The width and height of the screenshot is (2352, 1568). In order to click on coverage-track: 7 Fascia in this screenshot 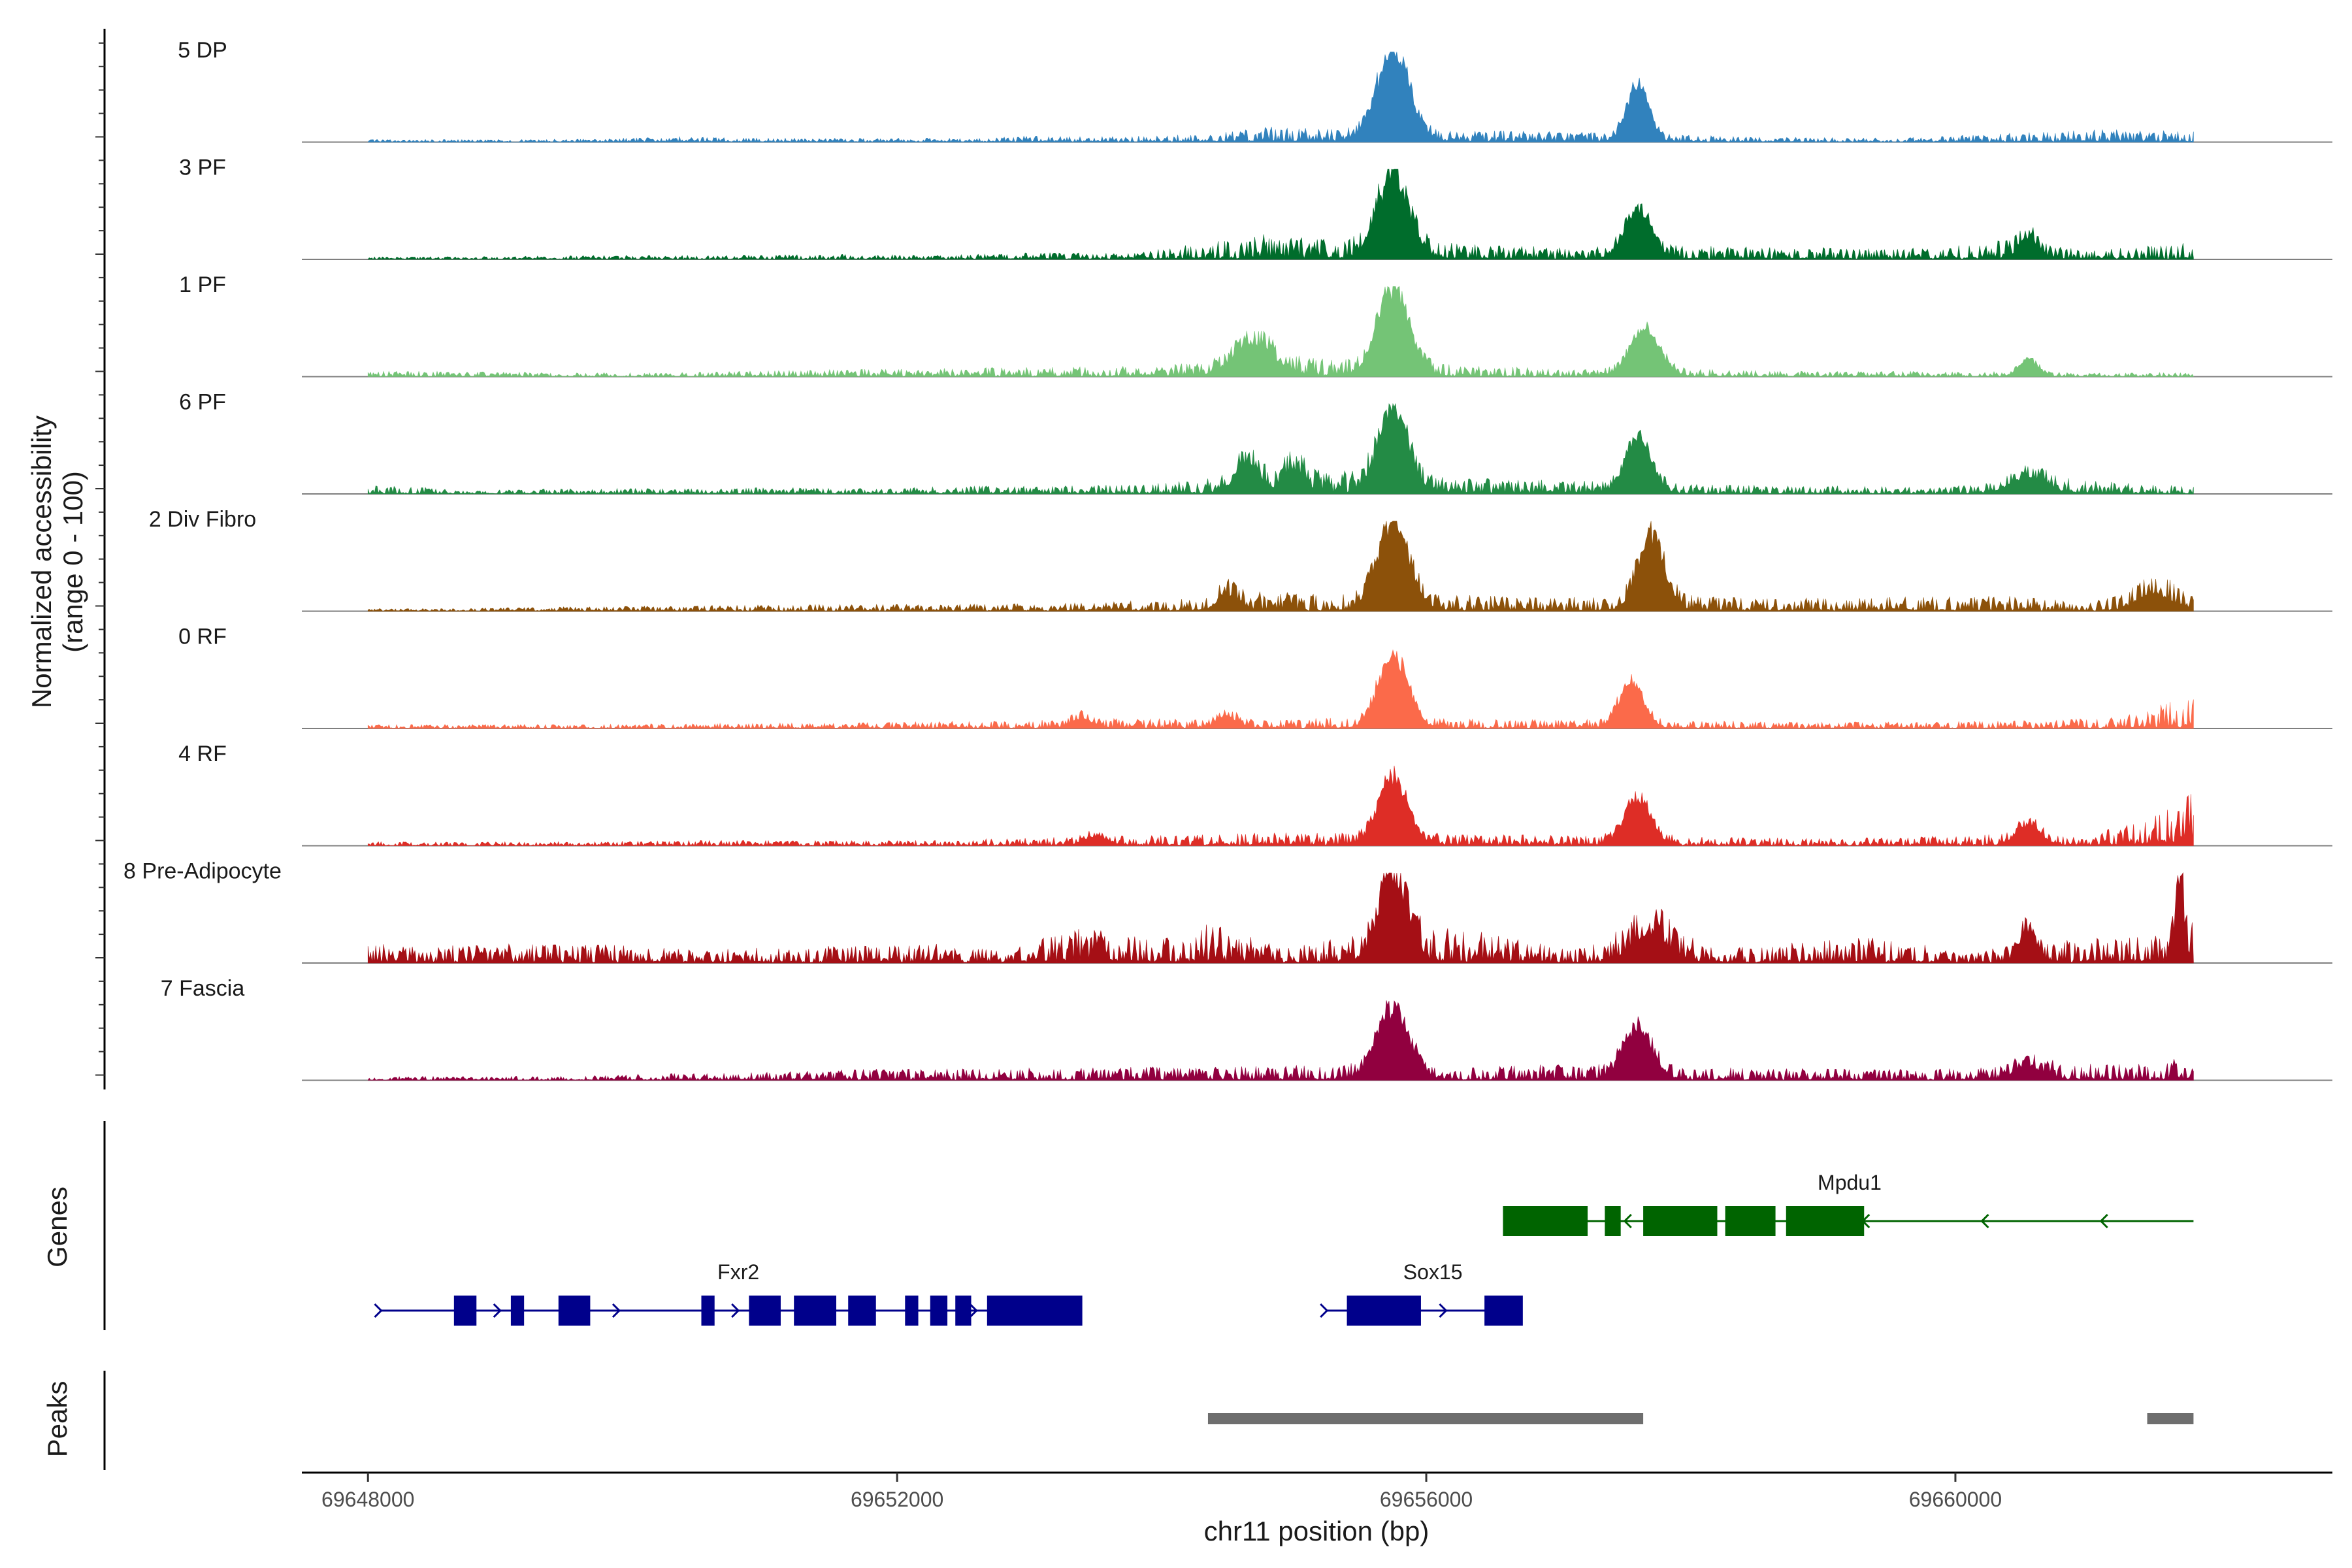, I will do `click(1246, 1028)`.